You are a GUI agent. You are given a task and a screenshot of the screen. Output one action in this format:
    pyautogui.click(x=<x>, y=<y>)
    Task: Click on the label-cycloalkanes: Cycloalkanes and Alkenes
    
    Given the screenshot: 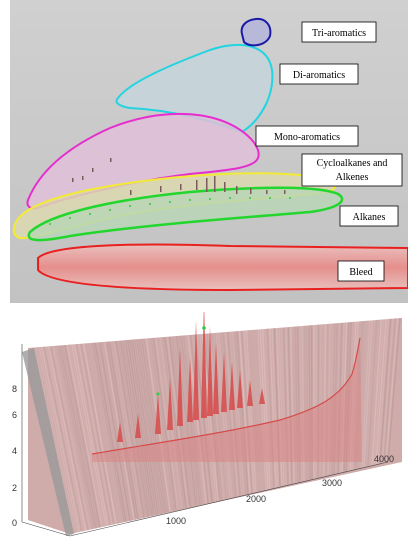 What is the action you would take?
    pyautogui.click(x=352, y=170)
    